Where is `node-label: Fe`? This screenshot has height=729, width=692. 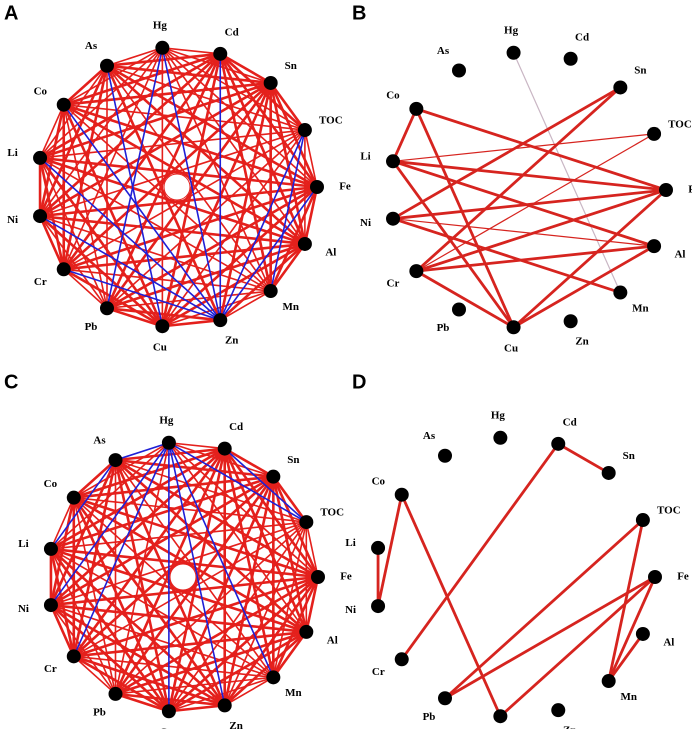
node-label: Fe is located at coordinates (683, 577).